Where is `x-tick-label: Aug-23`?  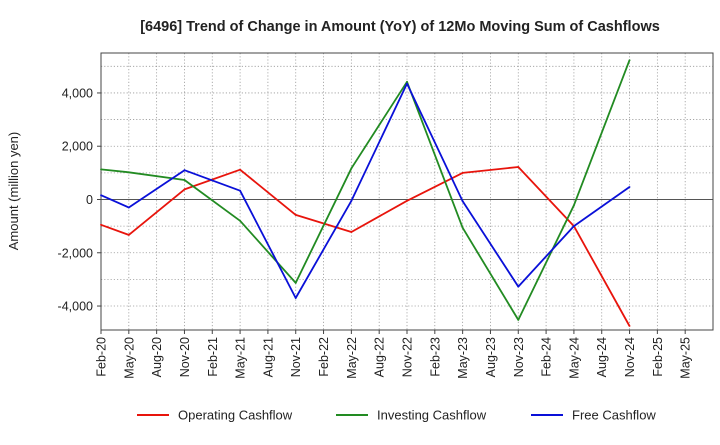
x-tick-label: Aug-23 is located at coordinates (491, 357).